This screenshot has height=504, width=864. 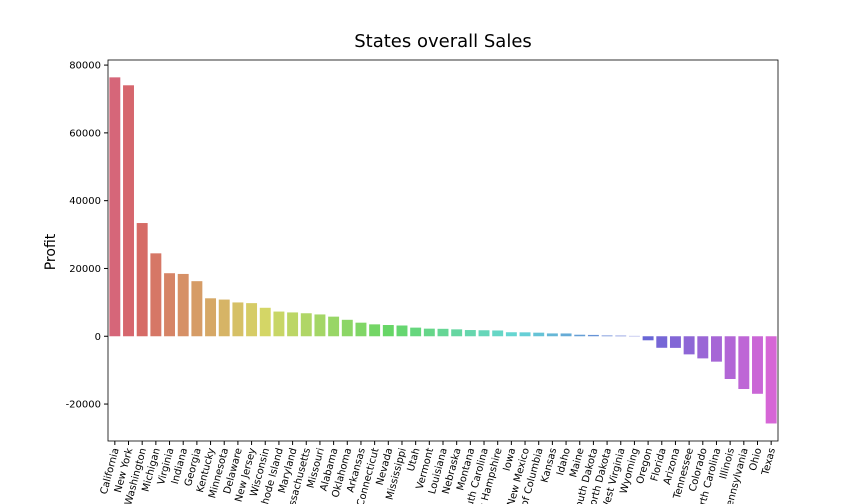 I want to click on y-tick-label: 60000, so click(x=85, y=133).